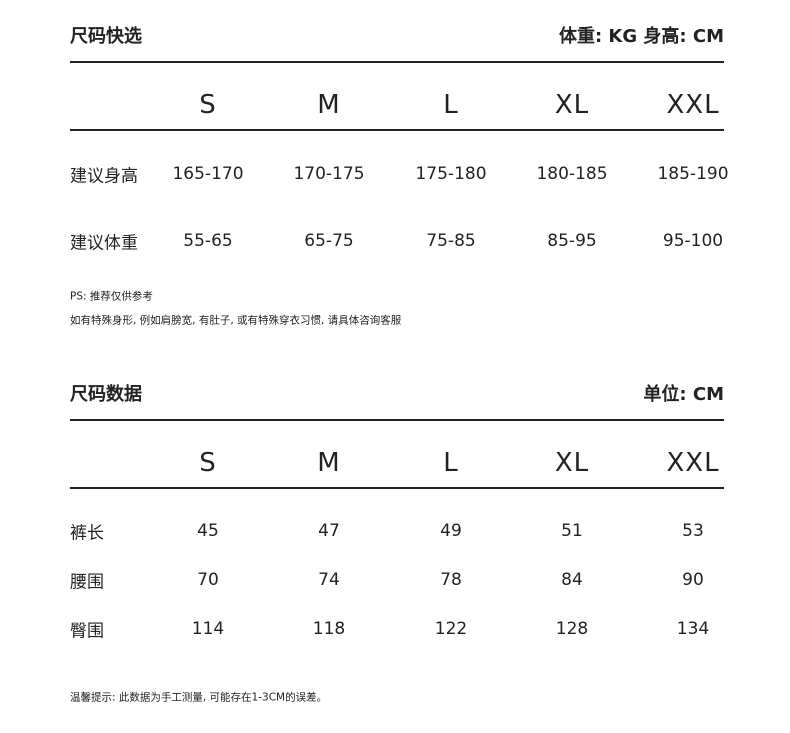  Describe the element at coordinates (693, 531) in the screenshot. I see `table-cell: 53` at that location.